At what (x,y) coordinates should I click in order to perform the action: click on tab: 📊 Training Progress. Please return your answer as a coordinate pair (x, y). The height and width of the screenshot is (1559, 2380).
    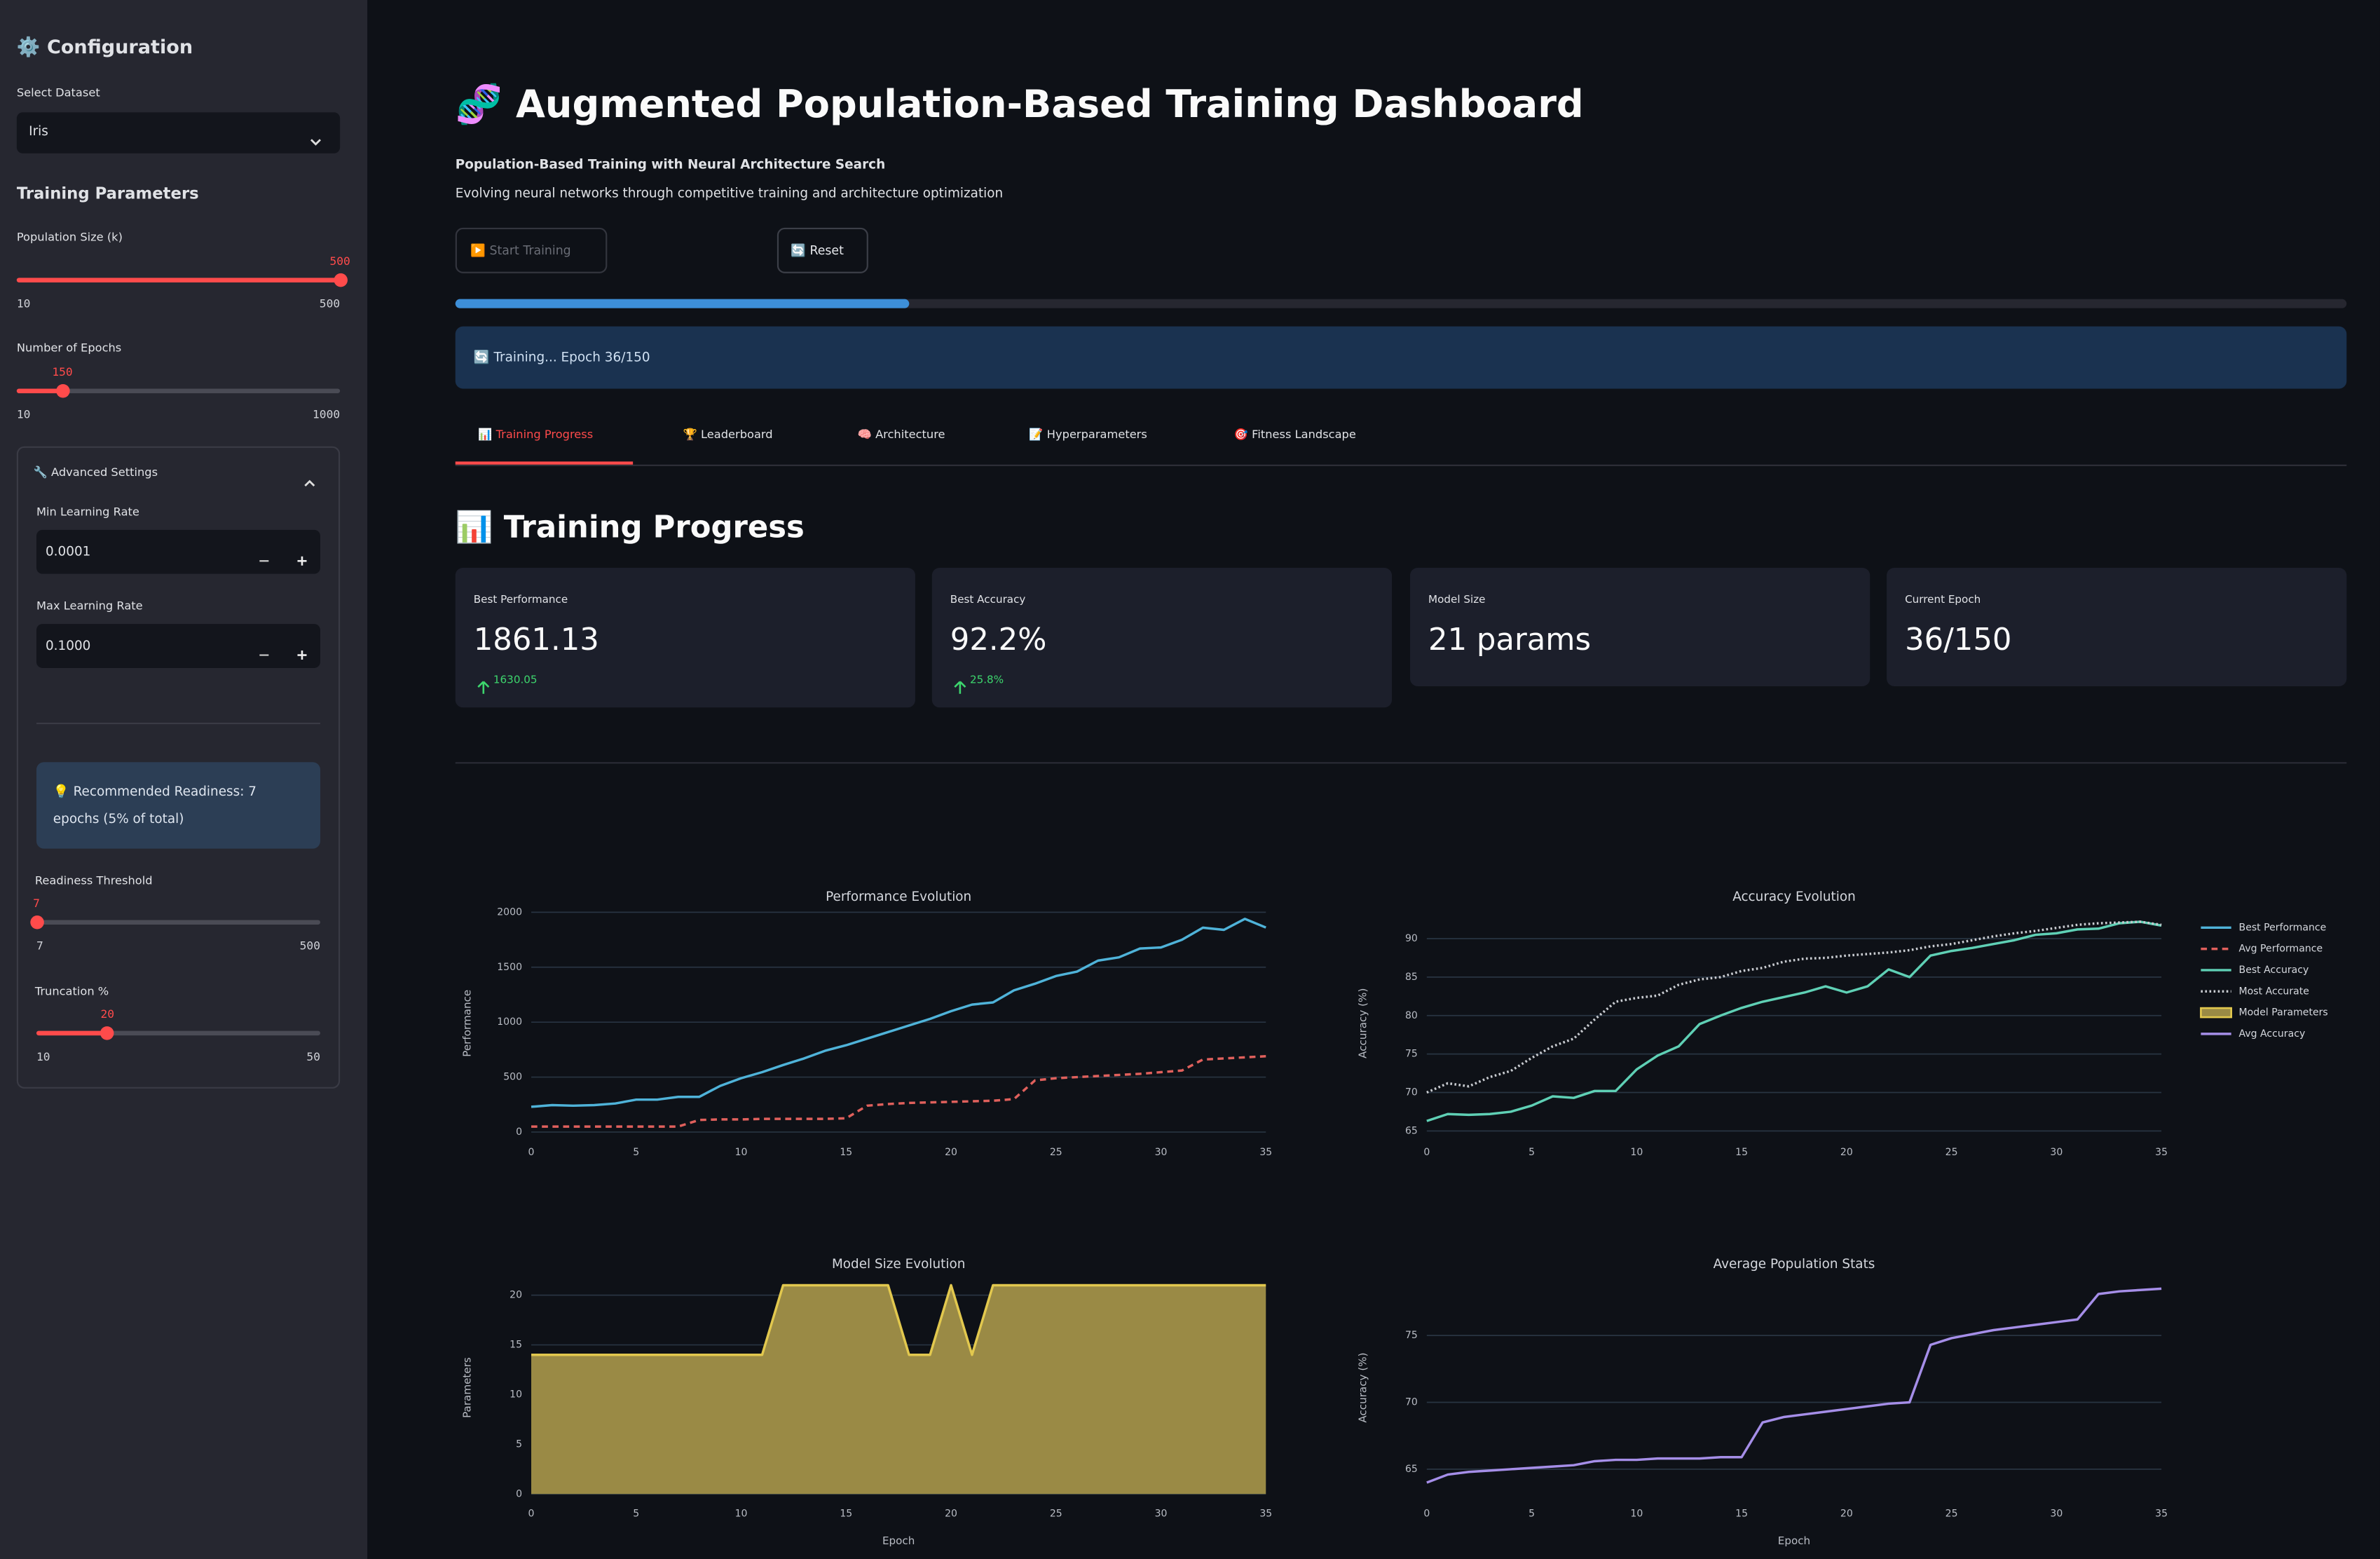
    Looking at the image, I should click on (536, 434).